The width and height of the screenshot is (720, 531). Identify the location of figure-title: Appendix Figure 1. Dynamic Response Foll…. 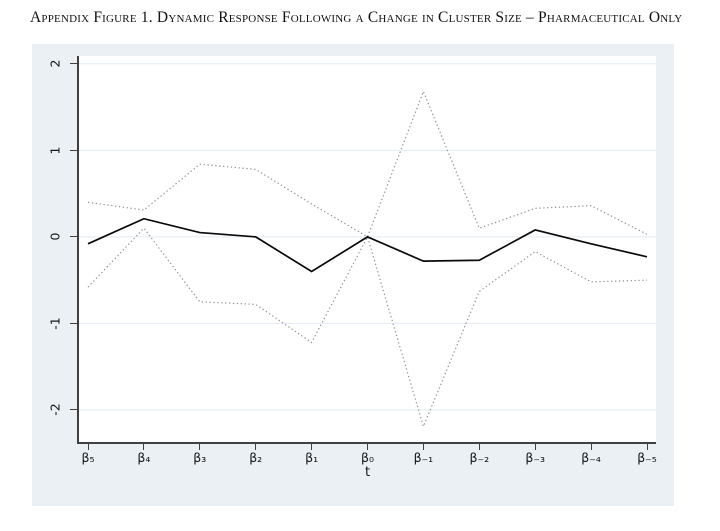
(356, 17).